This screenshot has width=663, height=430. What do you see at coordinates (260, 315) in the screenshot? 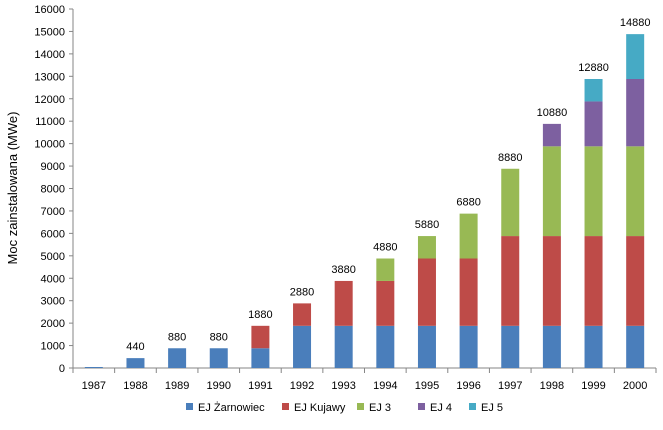
I see `bar-total-label: 1880` at bounding box center [260, 315].